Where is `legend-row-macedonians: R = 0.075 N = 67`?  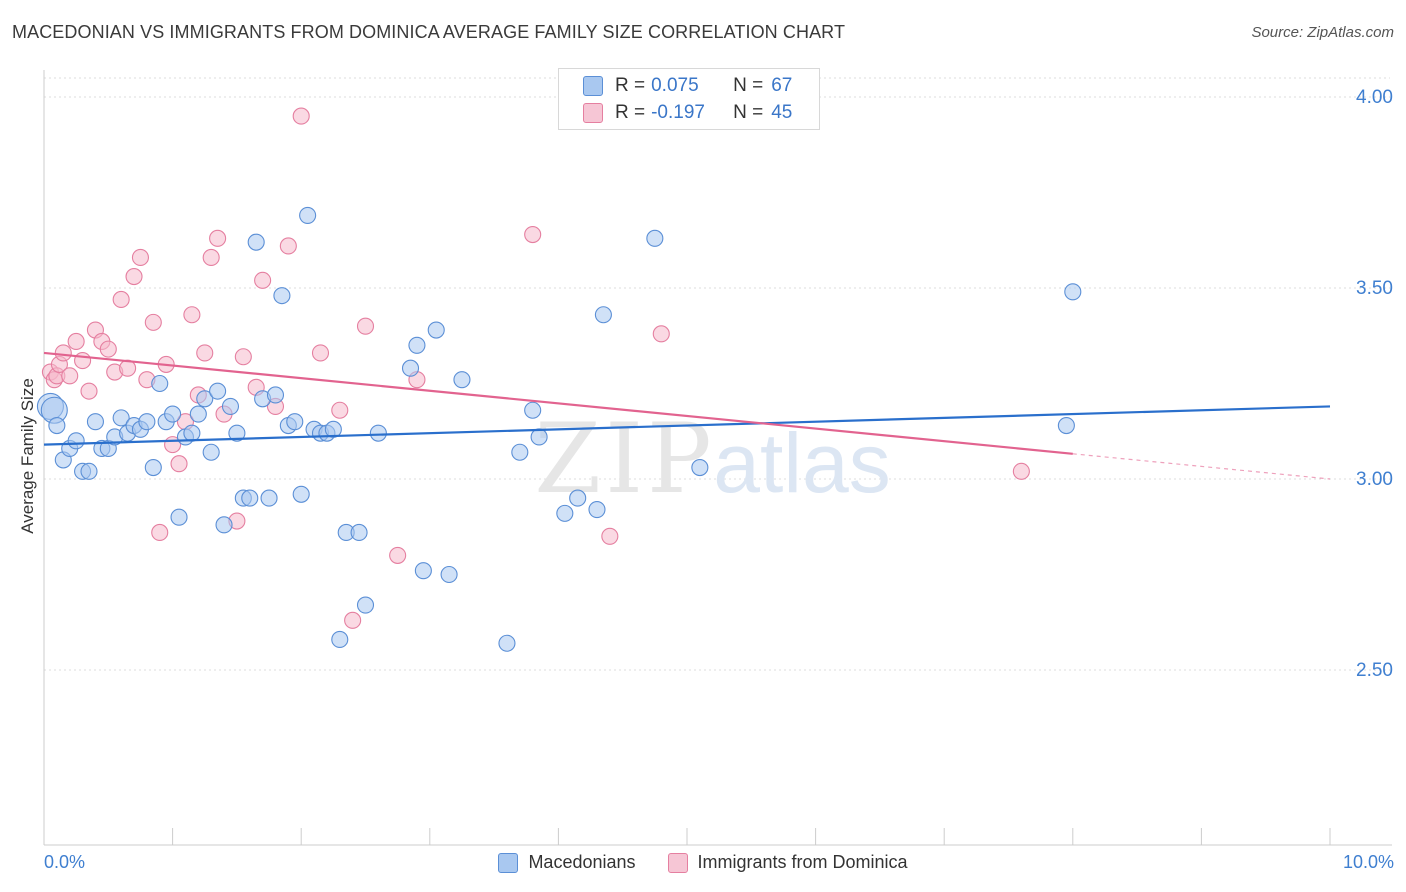
legend-row-macedonians: R = 0.075 N = 67 is located at coordinates (687, 86).